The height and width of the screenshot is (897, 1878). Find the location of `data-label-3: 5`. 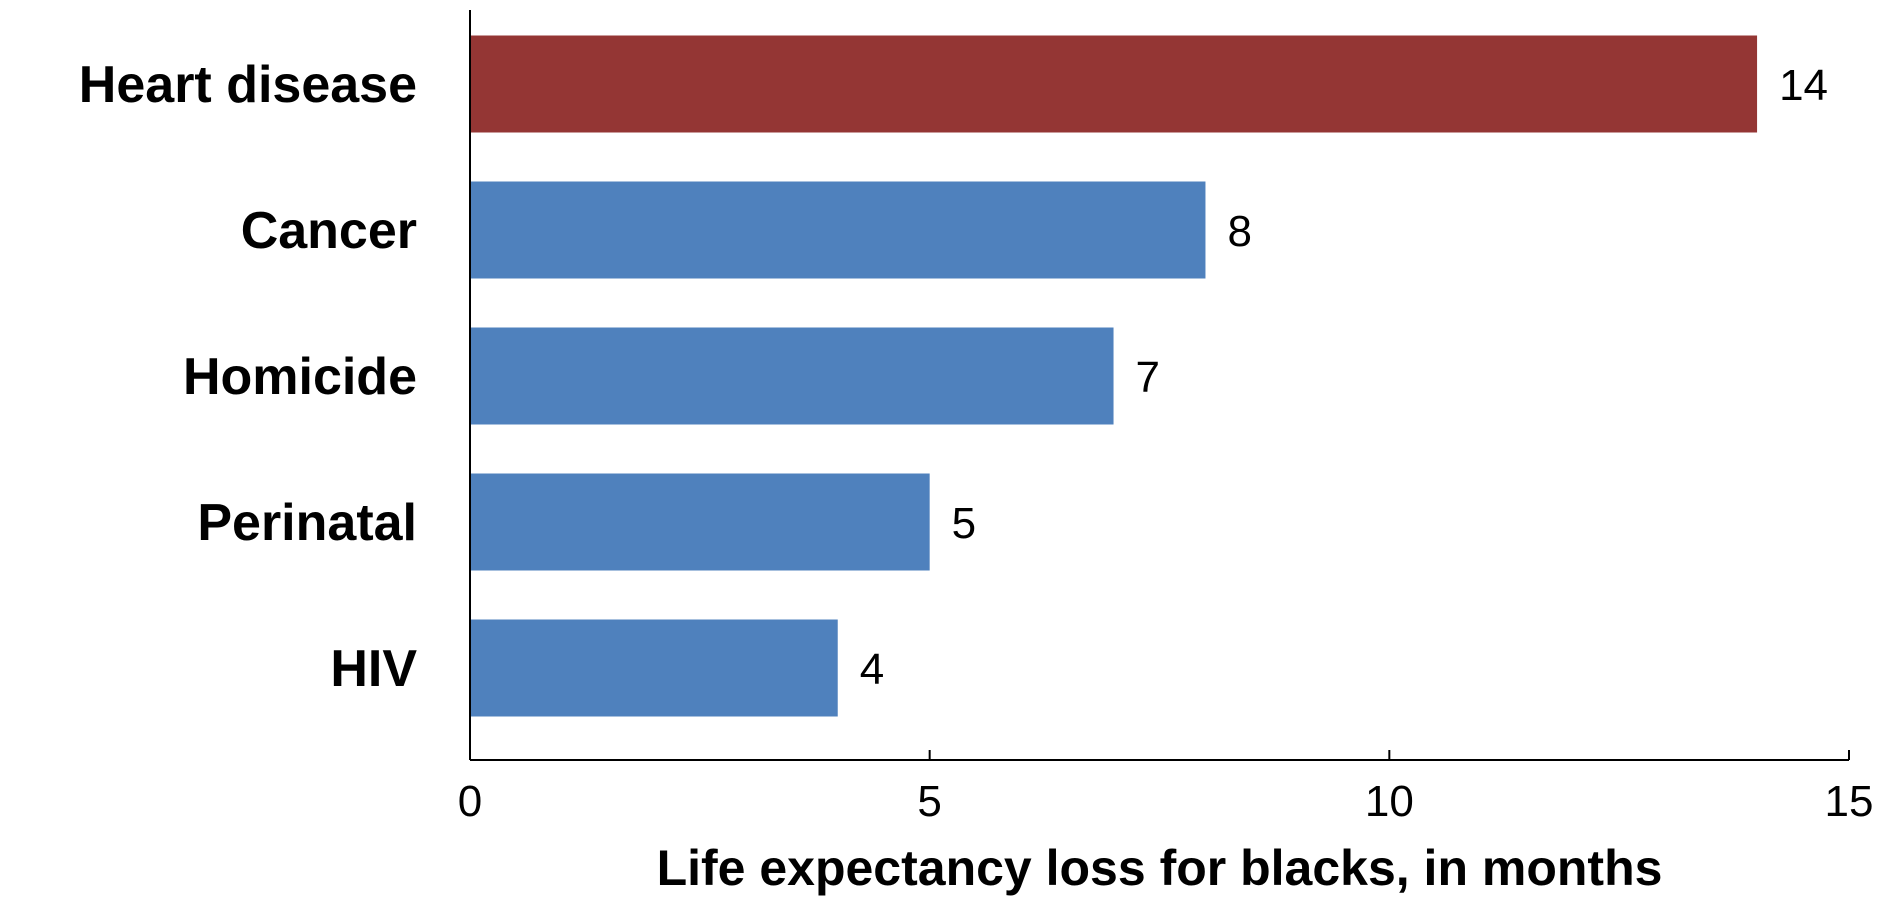

data-label-3: 5 is located at coordinates (964, 523).